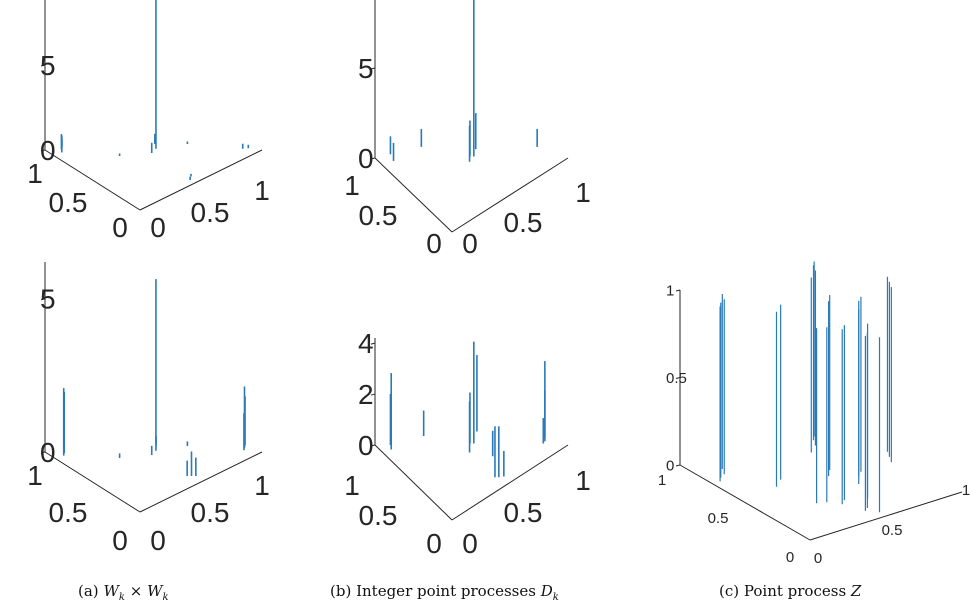  Describe the element at coordinates (670, 290) in the screenshot. I see `z-tick-label: 1` at that location.